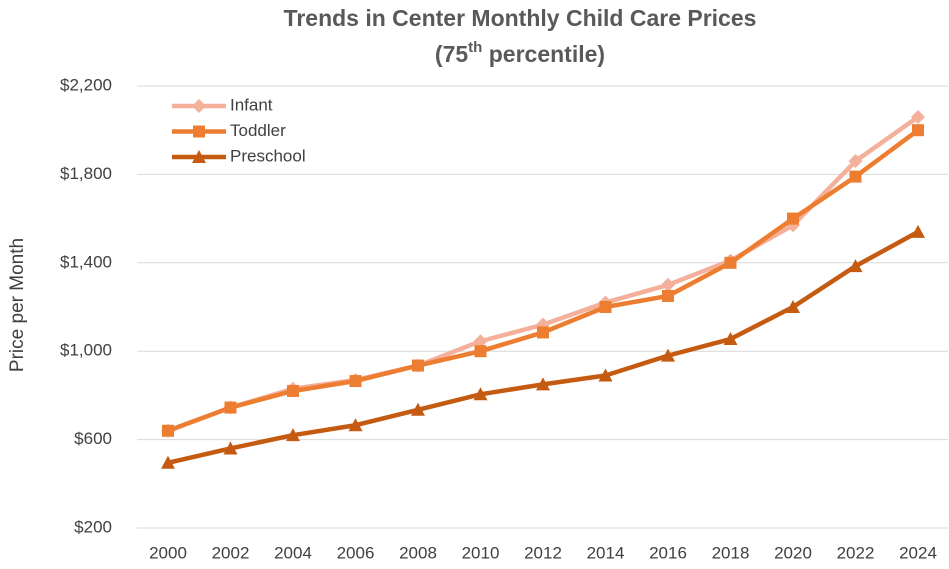  What do you see at coordinates (856, 552) in the screenshot?
I see `x-tick-label: 2022` at bounding box center [856, 552].